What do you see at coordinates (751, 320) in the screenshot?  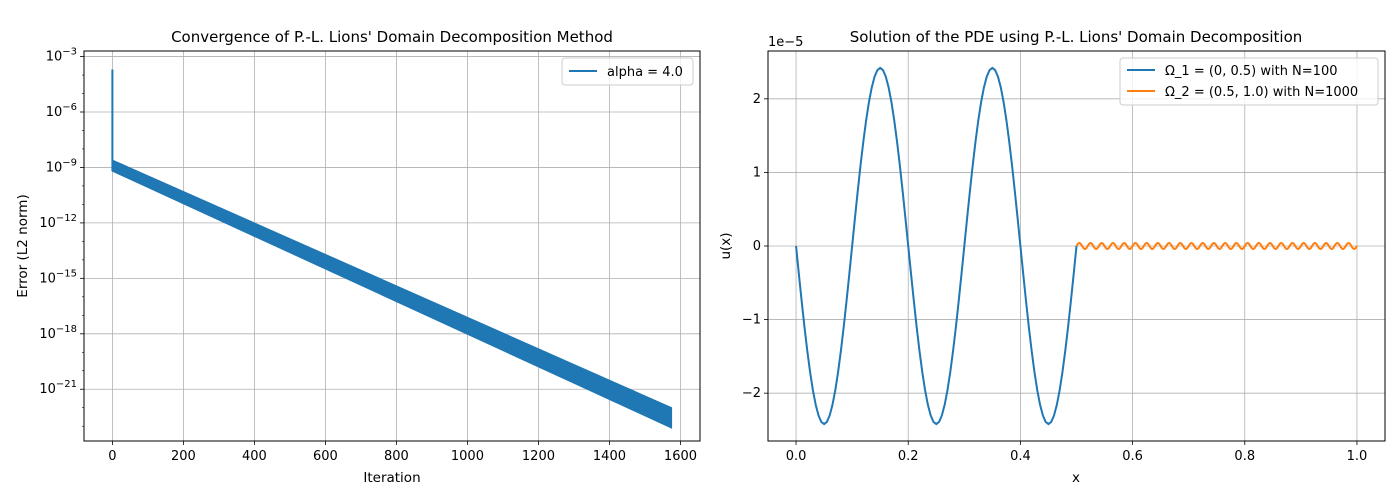 I see `chart2-y-tick-label: −1` at bounding box center [751, 320].